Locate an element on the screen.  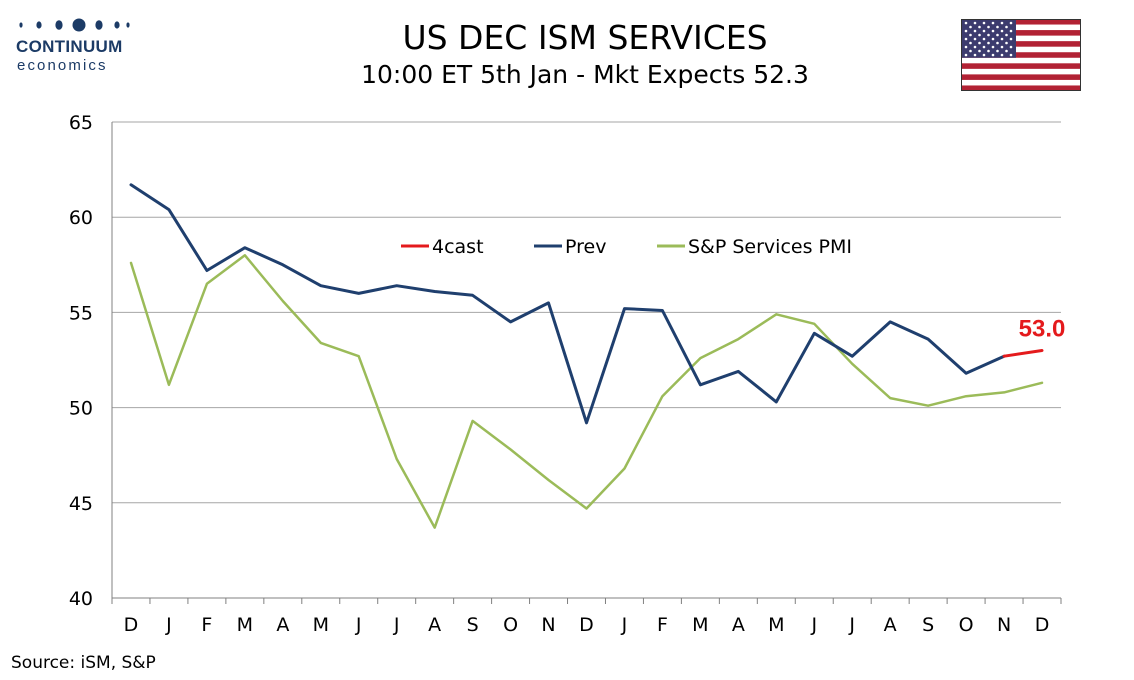
series-line-4cast is located at coordinates (1023, 353).